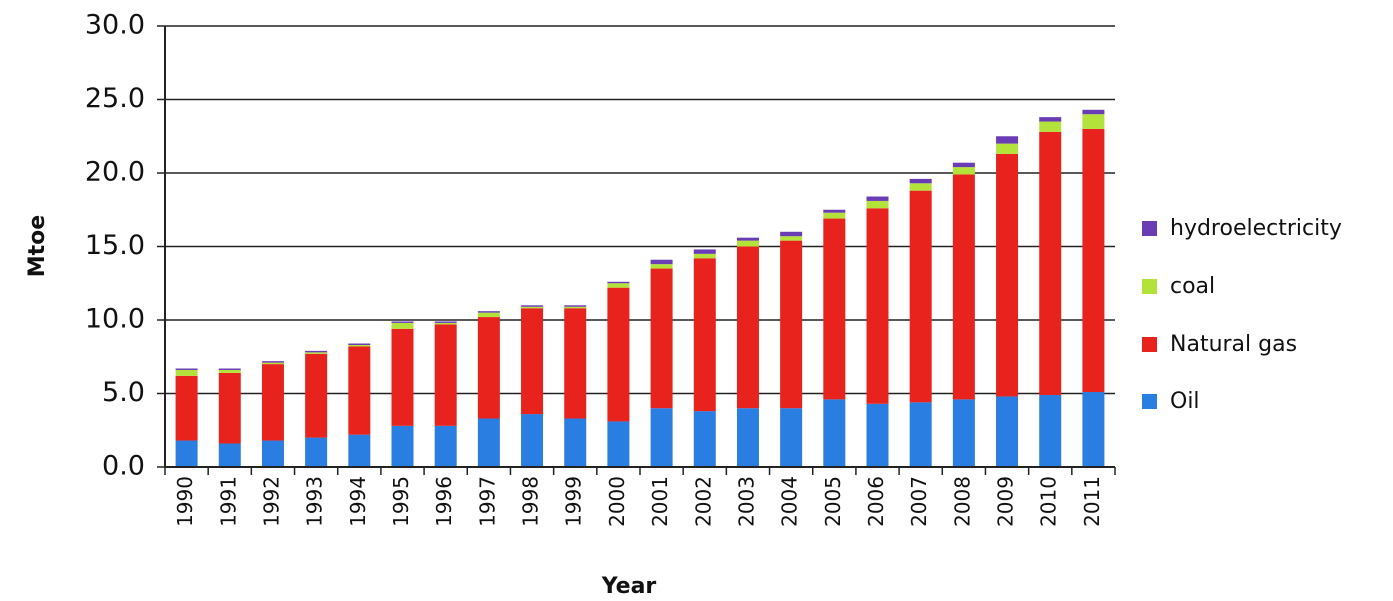 The width and height of the screenshot is (1393, 601). I want to click on x-tick-label: 2004, so click(790, 501).